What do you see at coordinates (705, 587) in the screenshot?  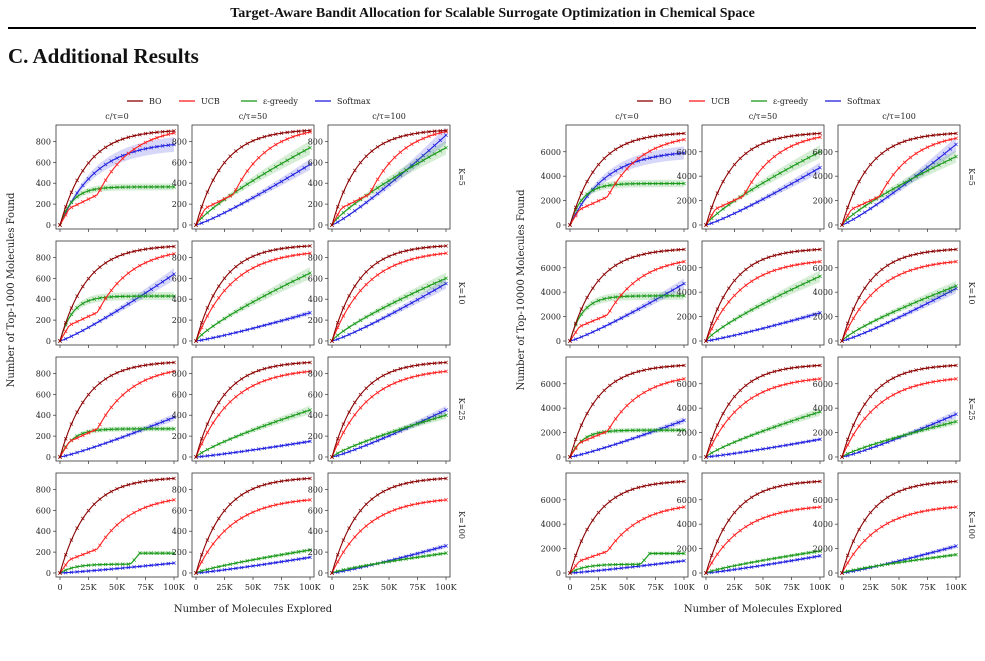 I see `x-tick-label: 0` at bounding box center [705, 587].